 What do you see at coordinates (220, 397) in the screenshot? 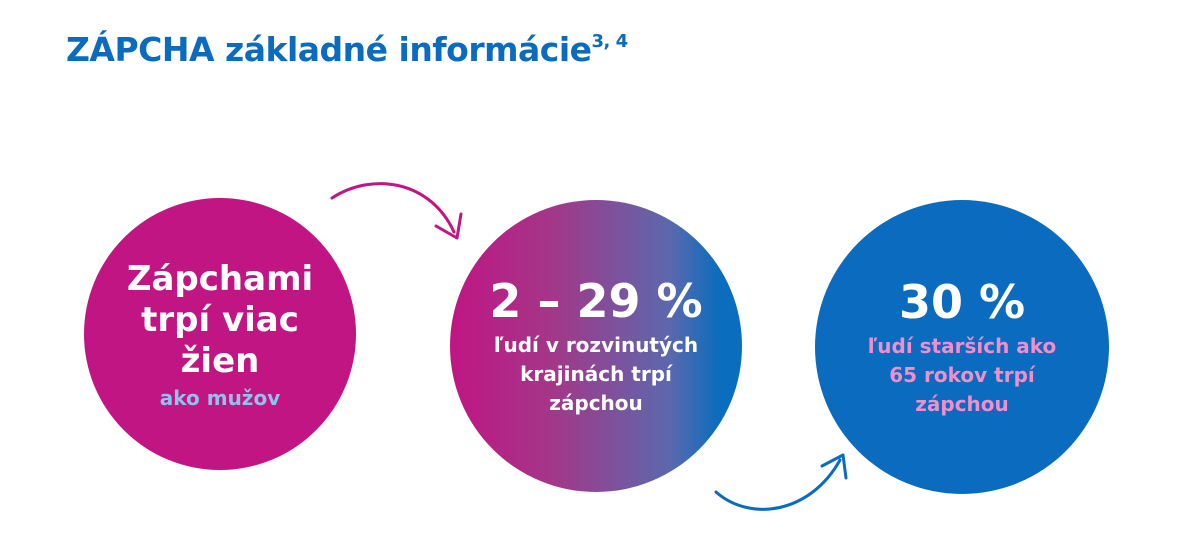
I see `circle-women-sub: ako mužov` at bounding box center [220, 397].